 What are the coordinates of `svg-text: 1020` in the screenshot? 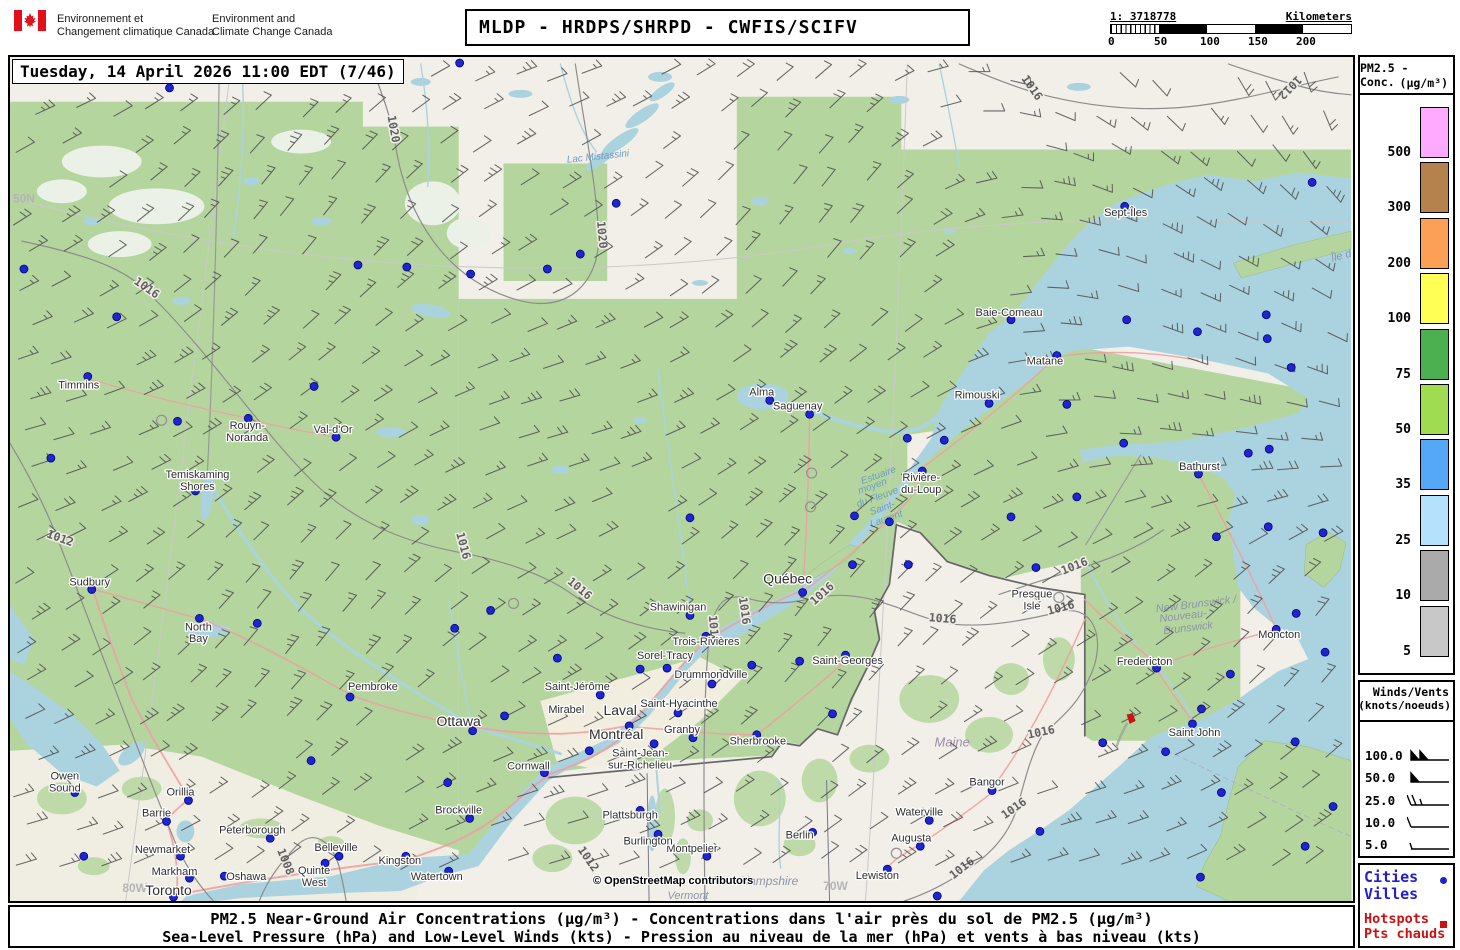 It's located at (602, 234).